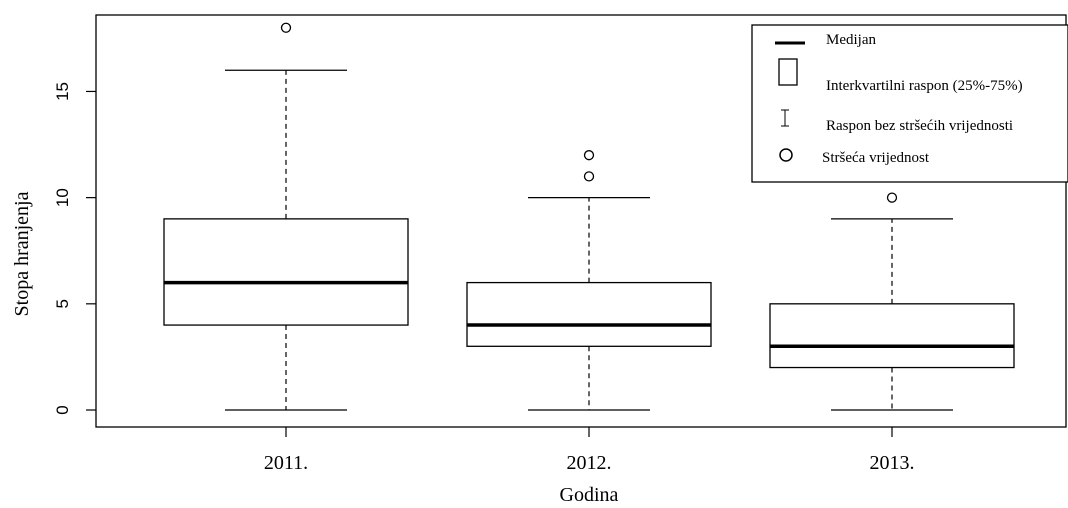 This screenshot has height=508, width=1068. Describe the element at coordinates (924, 86) in the screenshot. I see `legend-label-box: Interkvartilni raspon (25%-75%)` at that location.